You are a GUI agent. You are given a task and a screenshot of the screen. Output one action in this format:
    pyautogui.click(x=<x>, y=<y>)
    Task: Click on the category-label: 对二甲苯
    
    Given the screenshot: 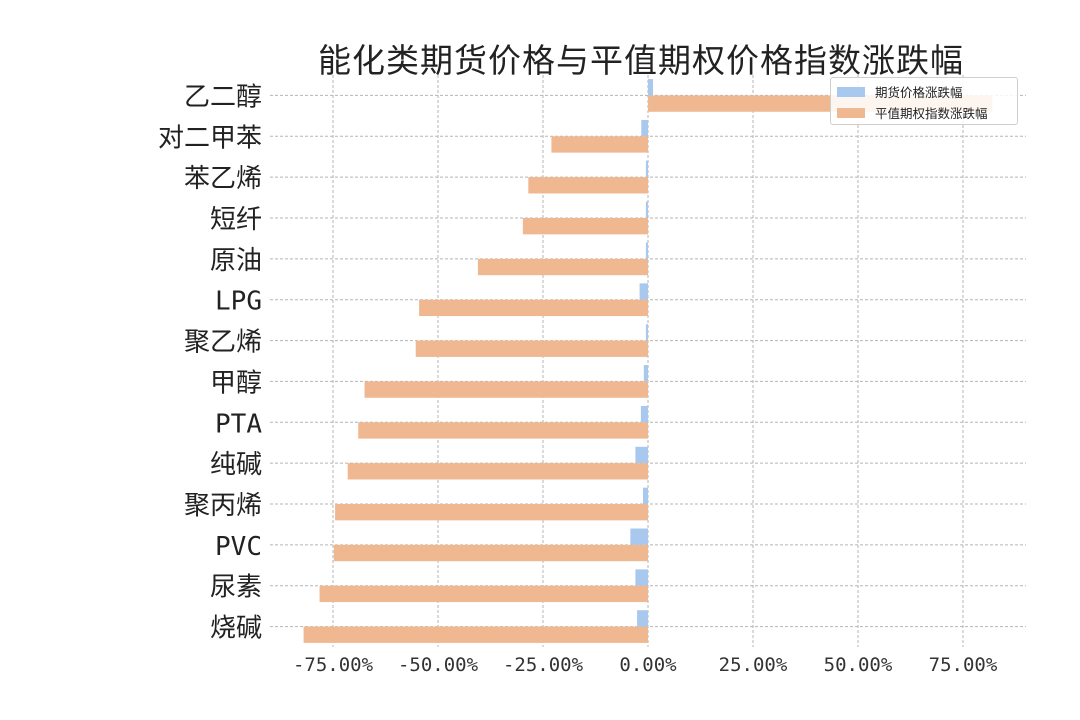 What is the action you would take?
    pyautogui.click(x=210, y=138)
    